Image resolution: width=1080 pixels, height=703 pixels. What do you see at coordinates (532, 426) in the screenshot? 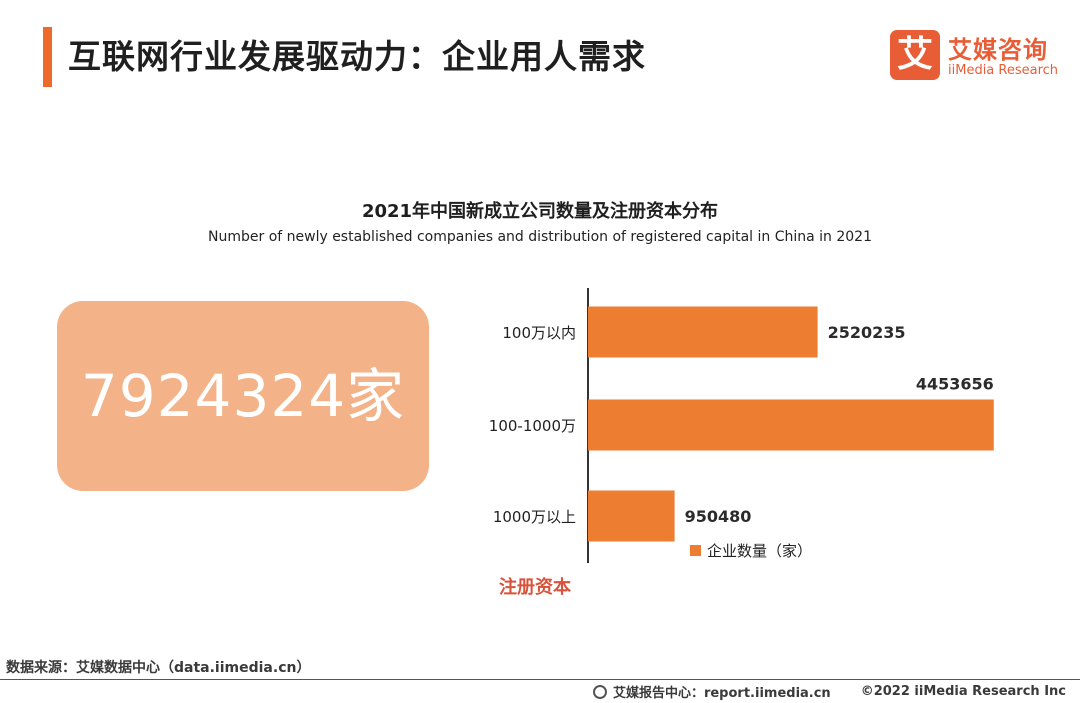
I see `category-label: 100-1000万` at bounding box center [532, 426].